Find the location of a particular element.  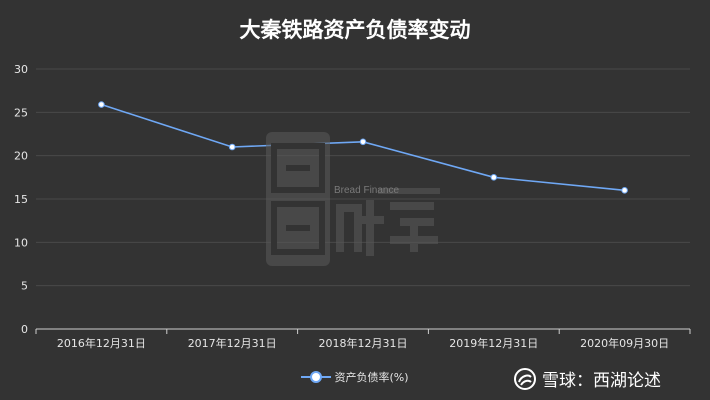

y-tick-label: 30 is located at coordinates (21, 69).